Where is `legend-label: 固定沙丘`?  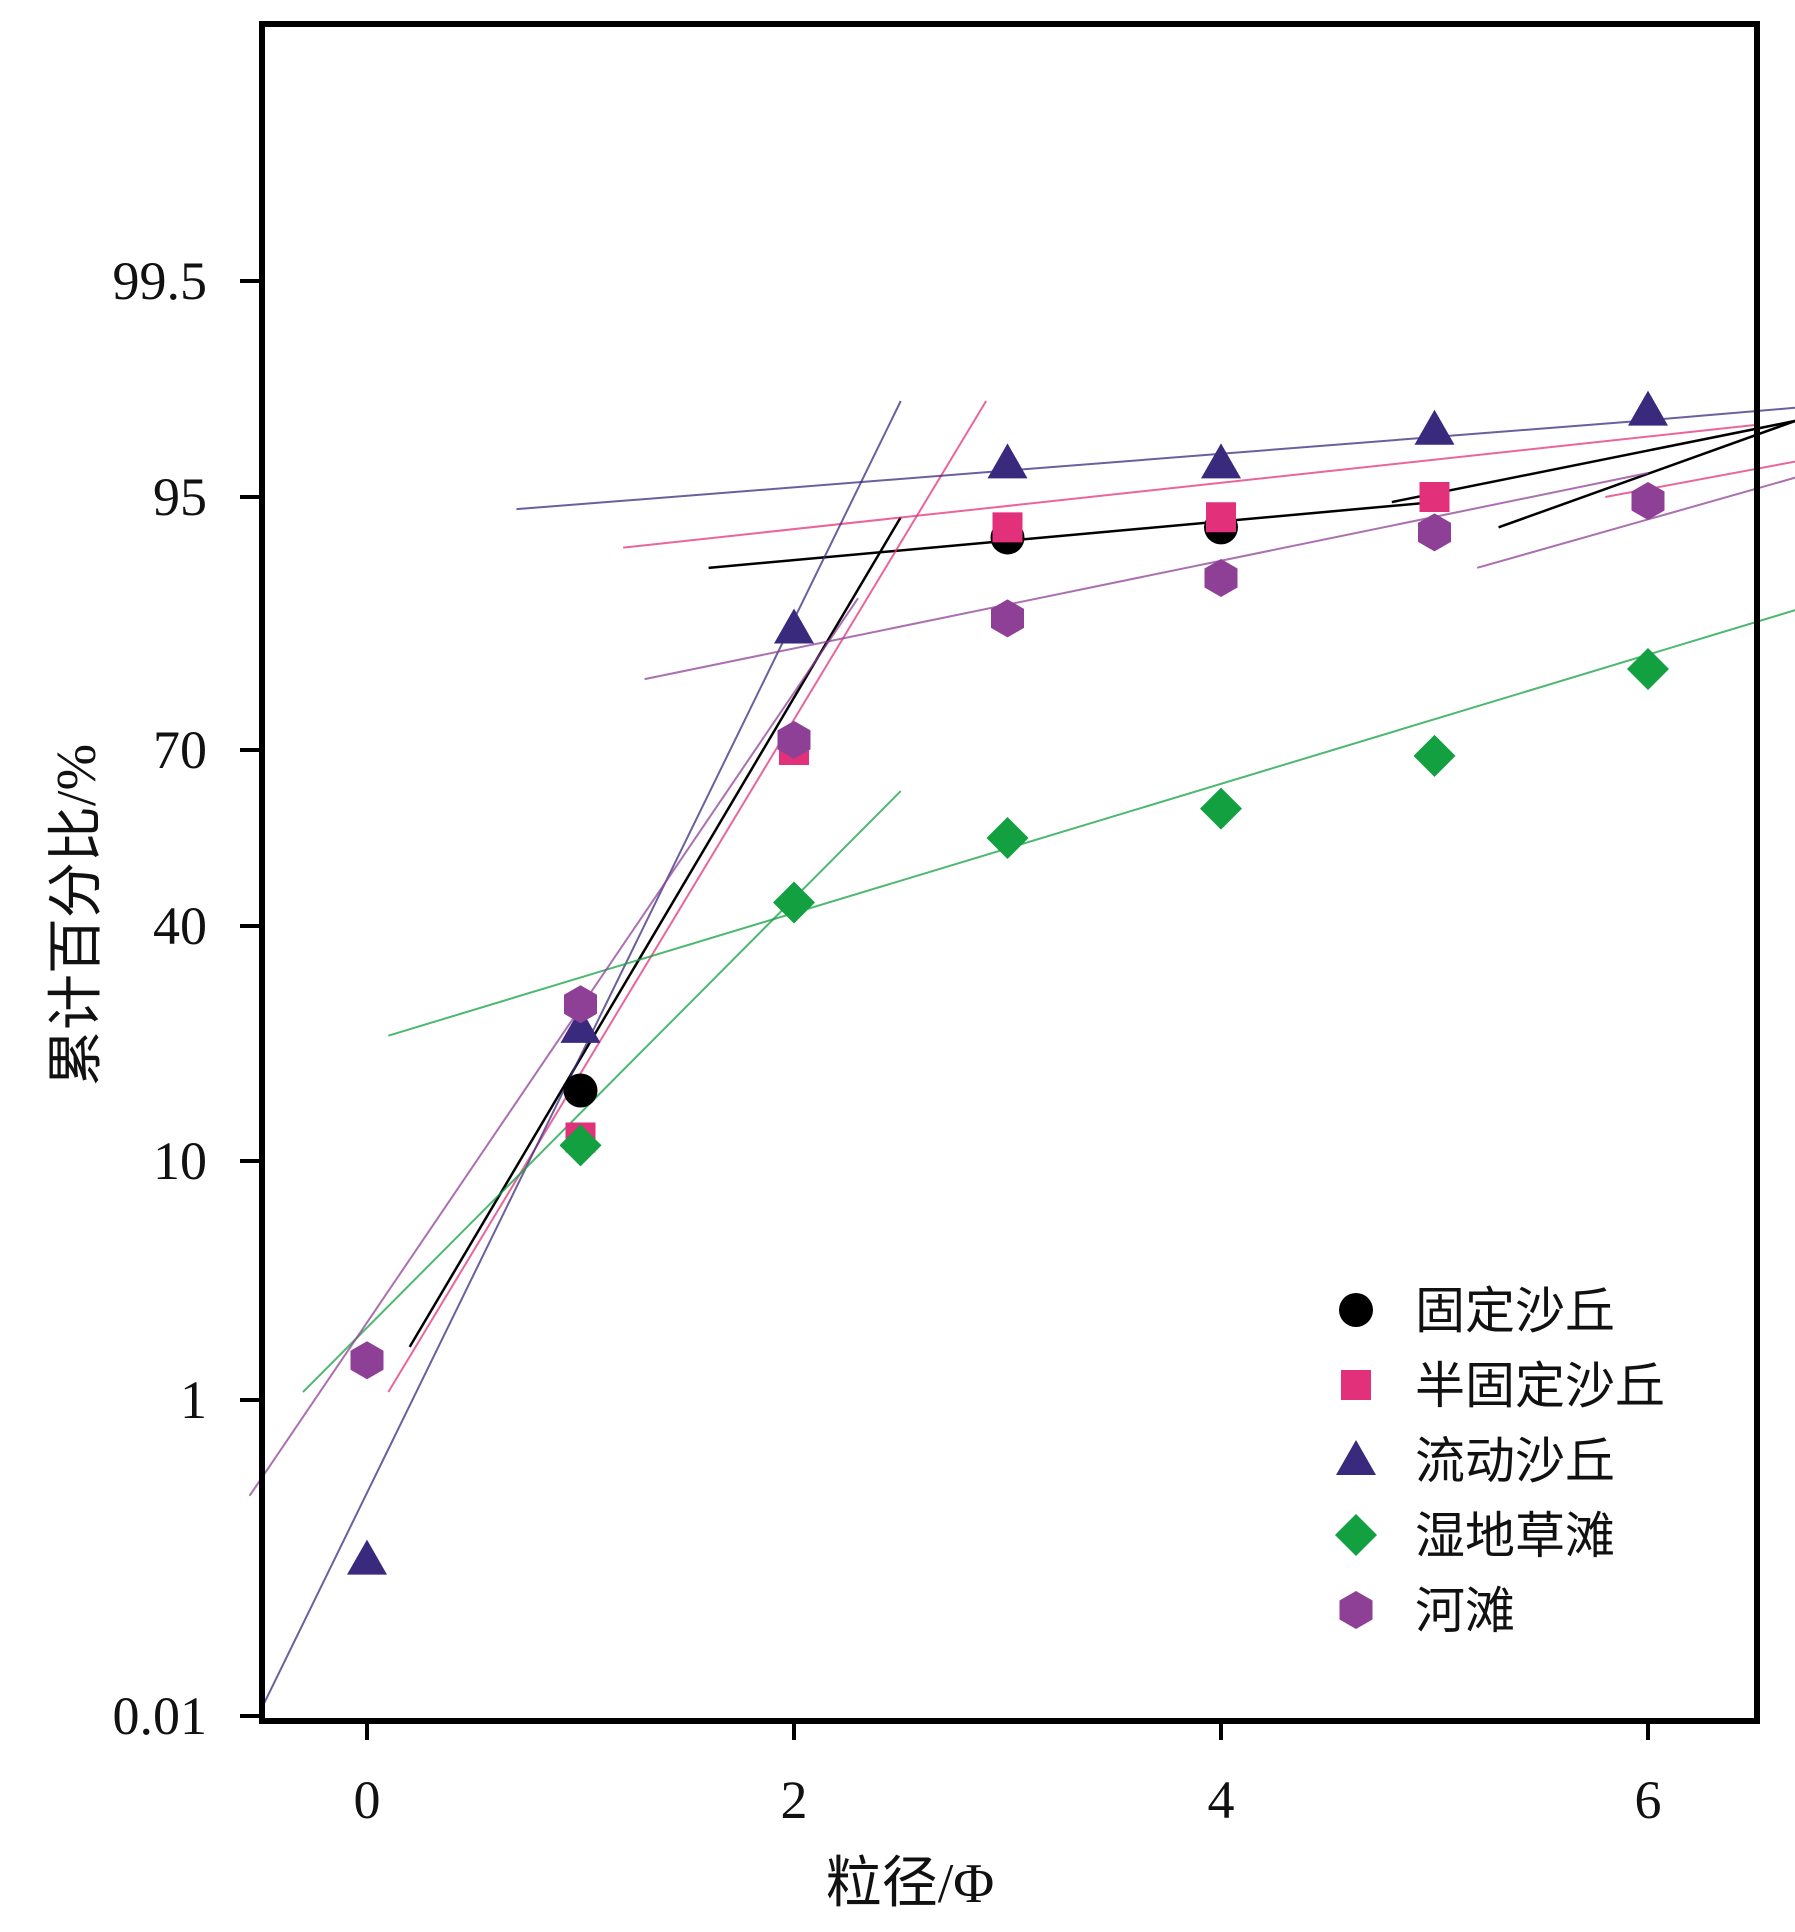
legend-label: 固定沙丘 is located at coordinates (1515, 1311).